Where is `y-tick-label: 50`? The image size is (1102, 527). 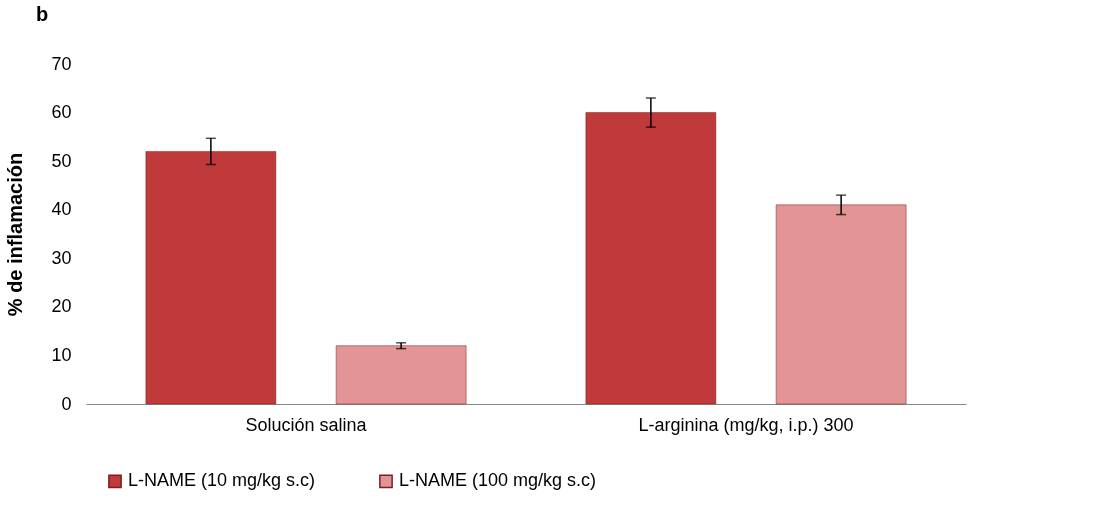 y-tick-label: 50 is located at coordinates (61, 160).